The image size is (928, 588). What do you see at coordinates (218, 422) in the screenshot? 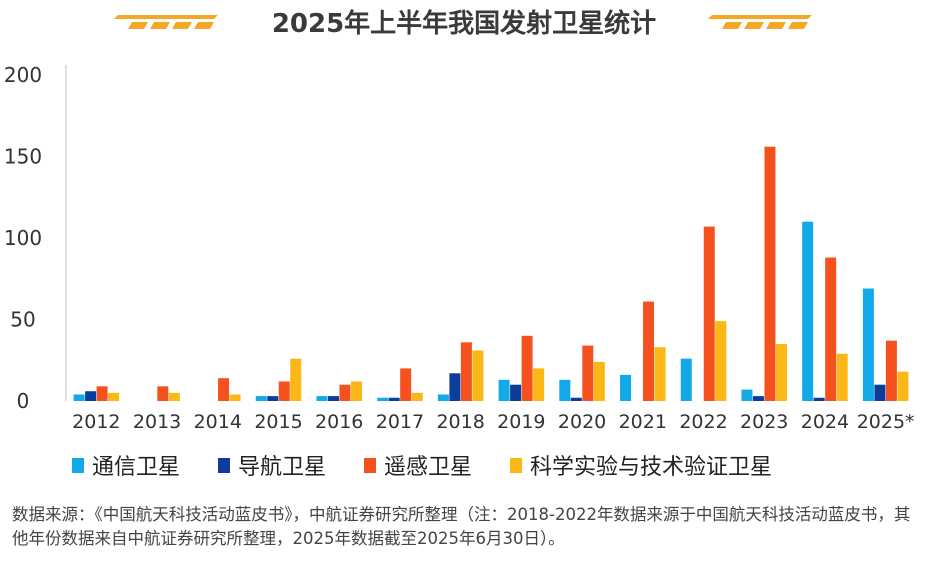
I see `x-tick-label: 2014` at bounding box center [218, 422].